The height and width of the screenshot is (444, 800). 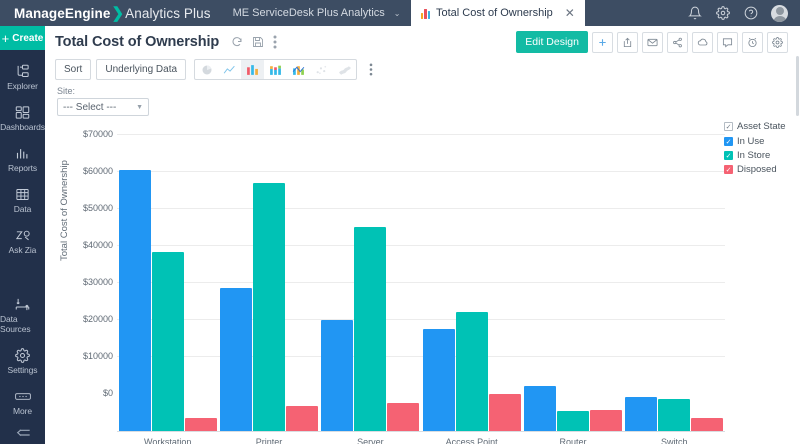 What do you see at coordinates (344, 69) in the screenshot?
I see `map-chart-type` at bounding box center [344, 69].